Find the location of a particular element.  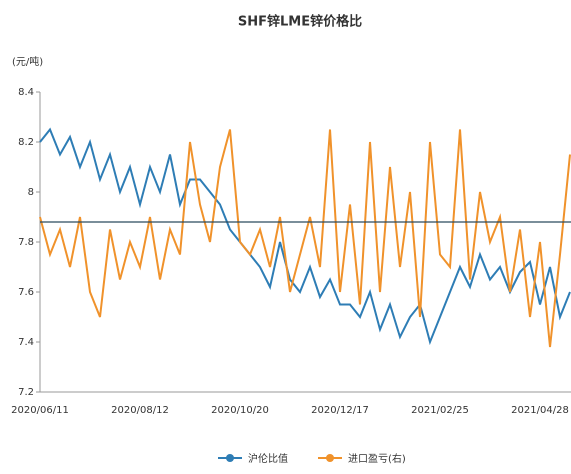

x-tick-label: 2021/02/25 is located at coordinates (440, 410).